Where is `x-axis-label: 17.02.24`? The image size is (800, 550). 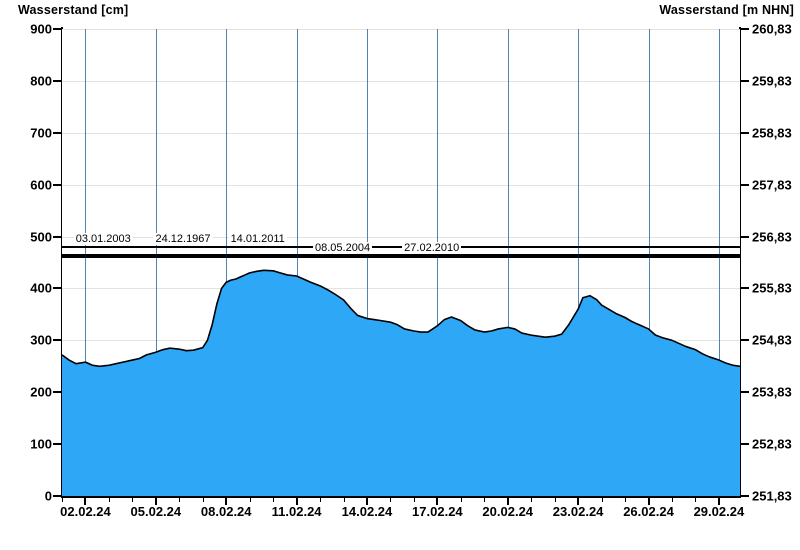
x-axis-label: 17.02.24 is located at coordinates (437, 511).